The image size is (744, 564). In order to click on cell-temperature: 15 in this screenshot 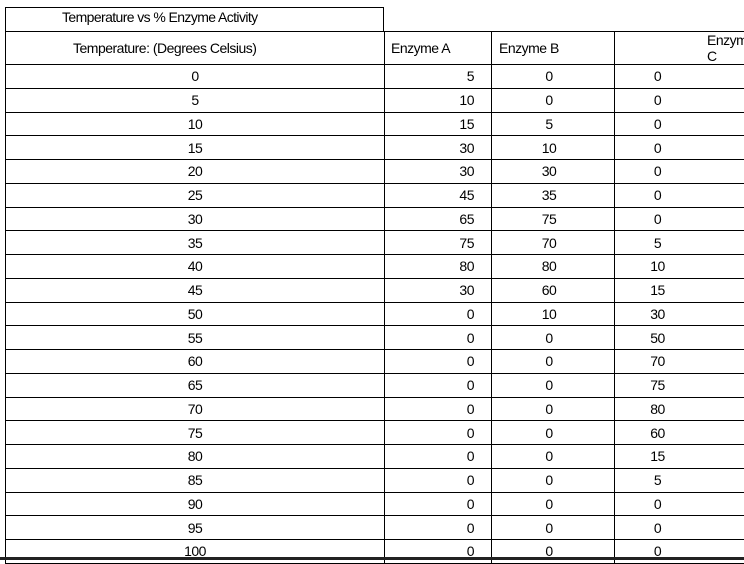, I will do `click(195, 148)`.